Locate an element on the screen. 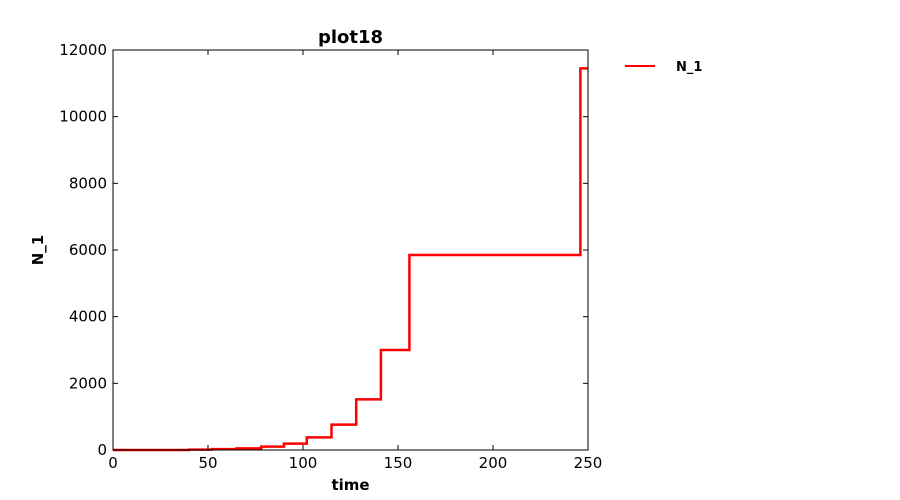 The height and width of the screenshot is (500, 900). legend-label: N_1 is located at coordinates (689, 67).